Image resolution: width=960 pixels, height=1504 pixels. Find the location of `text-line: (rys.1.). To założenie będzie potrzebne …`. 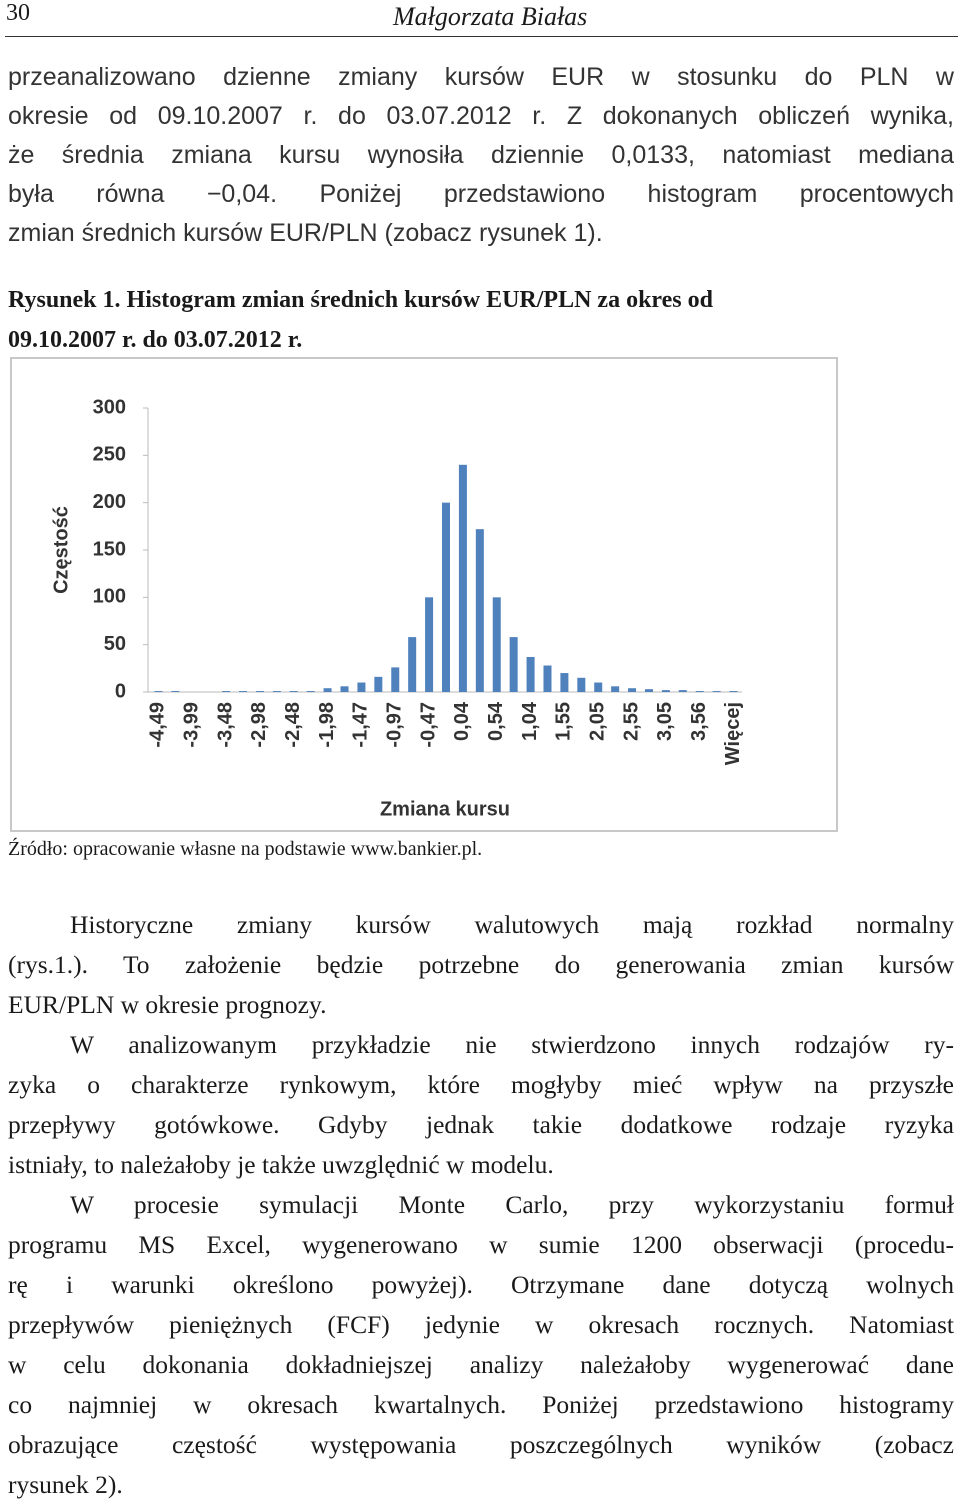

text-line: (rys.1.). To założenie będzie potrzebne … is located at coordinates (481, 964).